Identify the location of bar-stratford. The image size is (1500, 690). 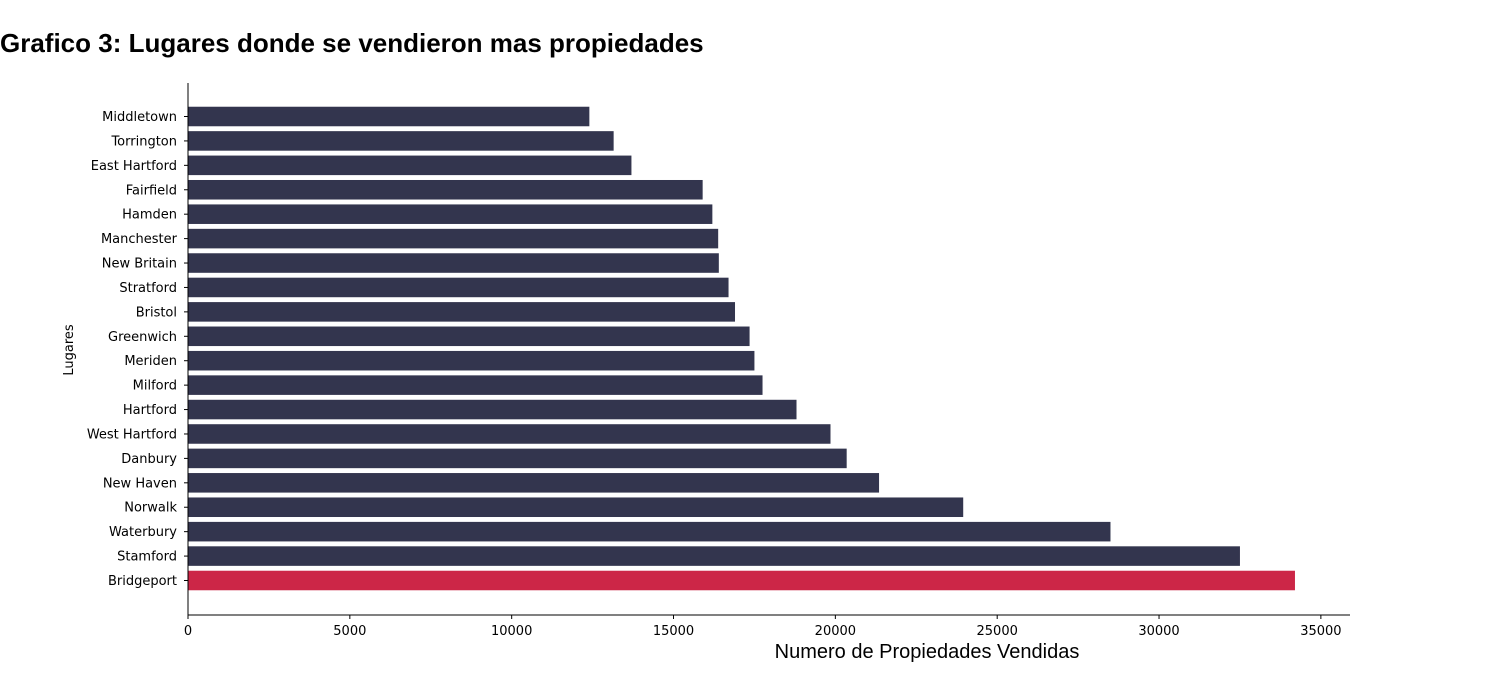
(458, 287).